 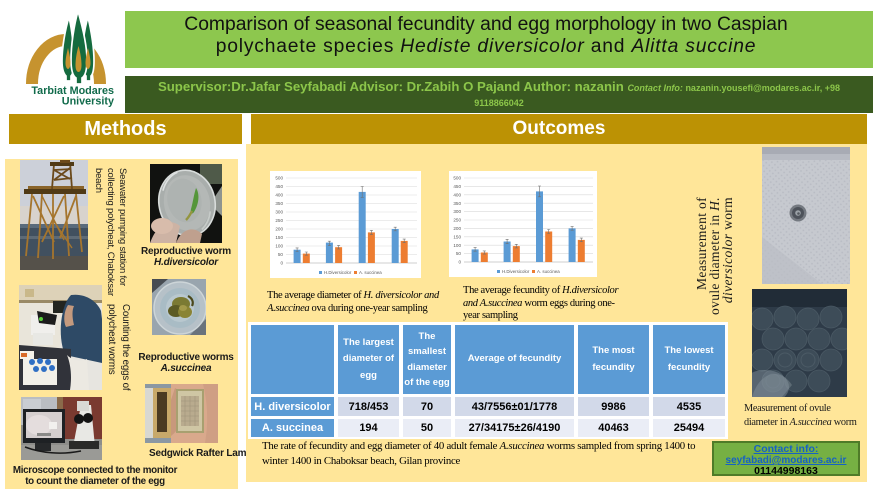 I want to click on svg-text: Tarbiat Modares, so click(x=72, y=91).